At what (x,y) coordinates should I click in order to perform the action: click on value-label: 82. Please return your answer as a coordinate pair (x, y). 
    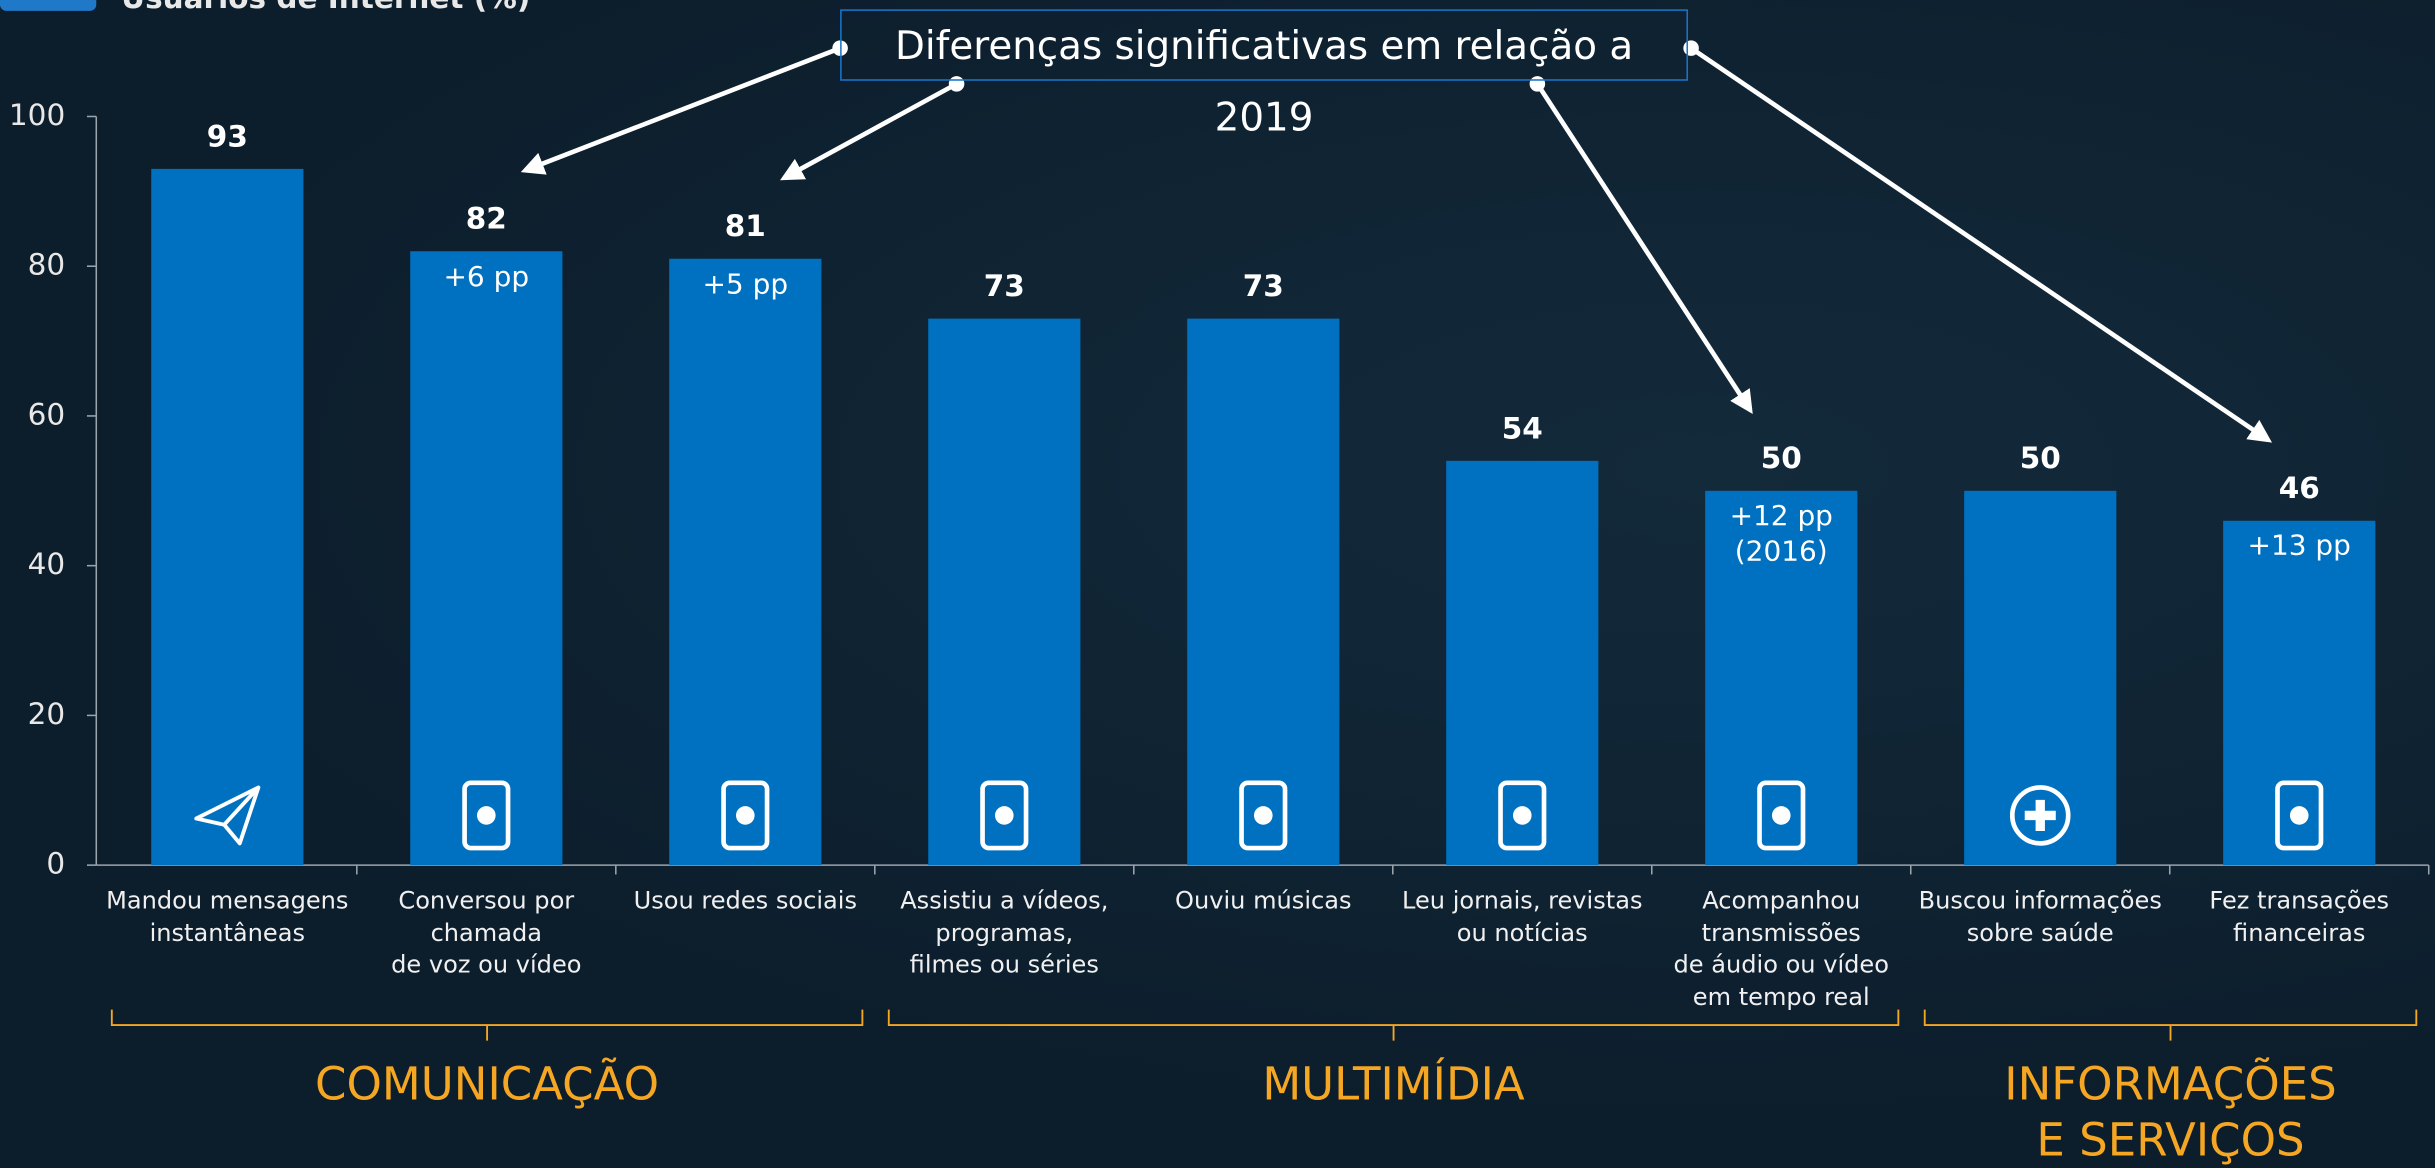
    Looking at the image, I should click on (486, 219).